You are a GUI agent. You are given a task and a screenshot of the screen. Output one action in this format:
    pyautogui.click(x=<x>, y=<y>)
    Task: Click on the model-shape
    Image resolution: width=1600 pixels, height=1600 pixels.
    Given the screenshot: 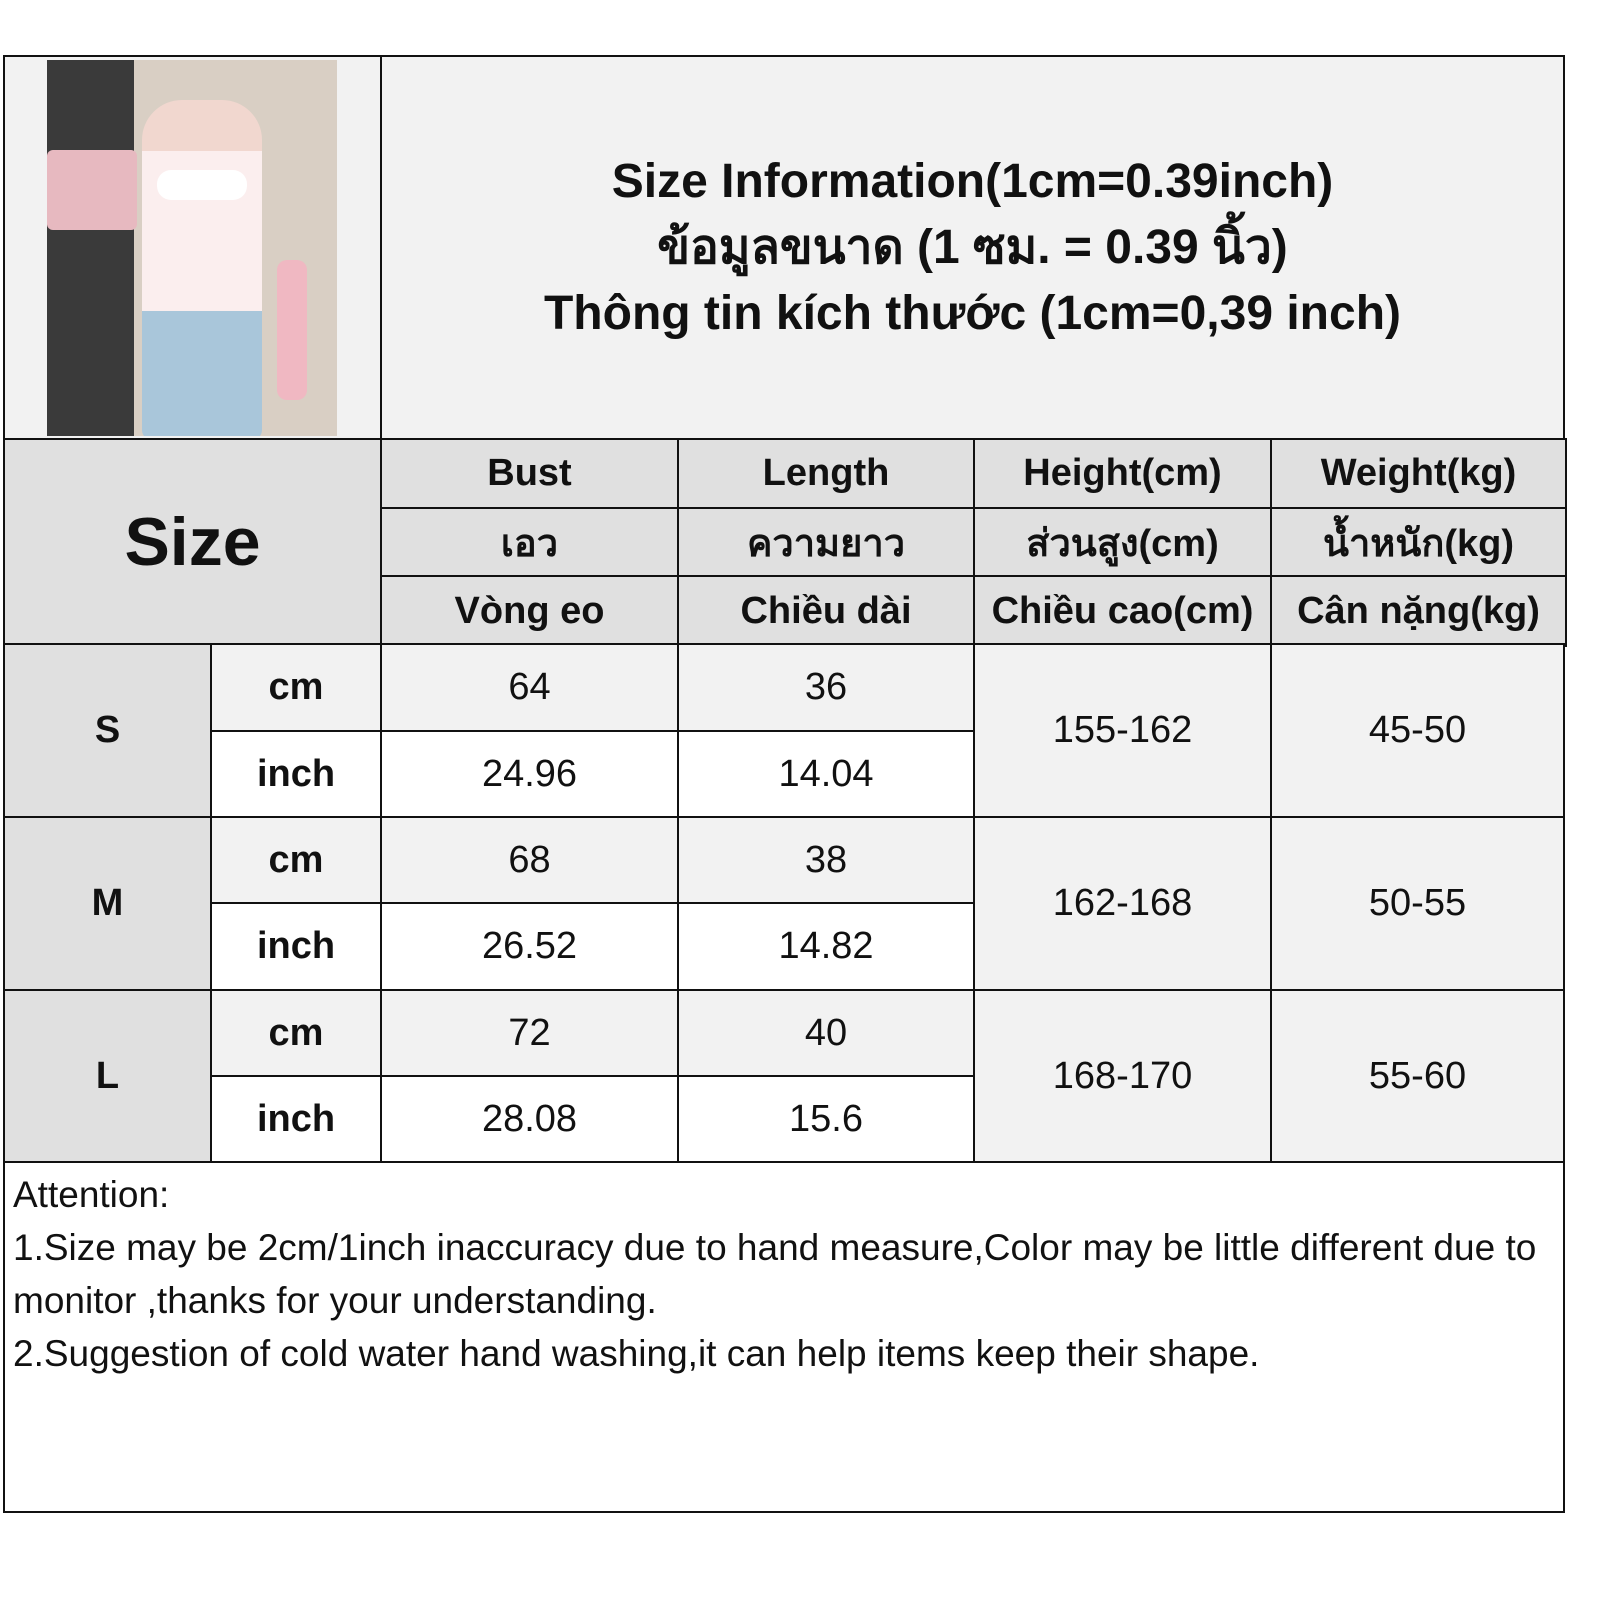 What is the action you would take?
    pyautogui.click(x=202, y=268)
    